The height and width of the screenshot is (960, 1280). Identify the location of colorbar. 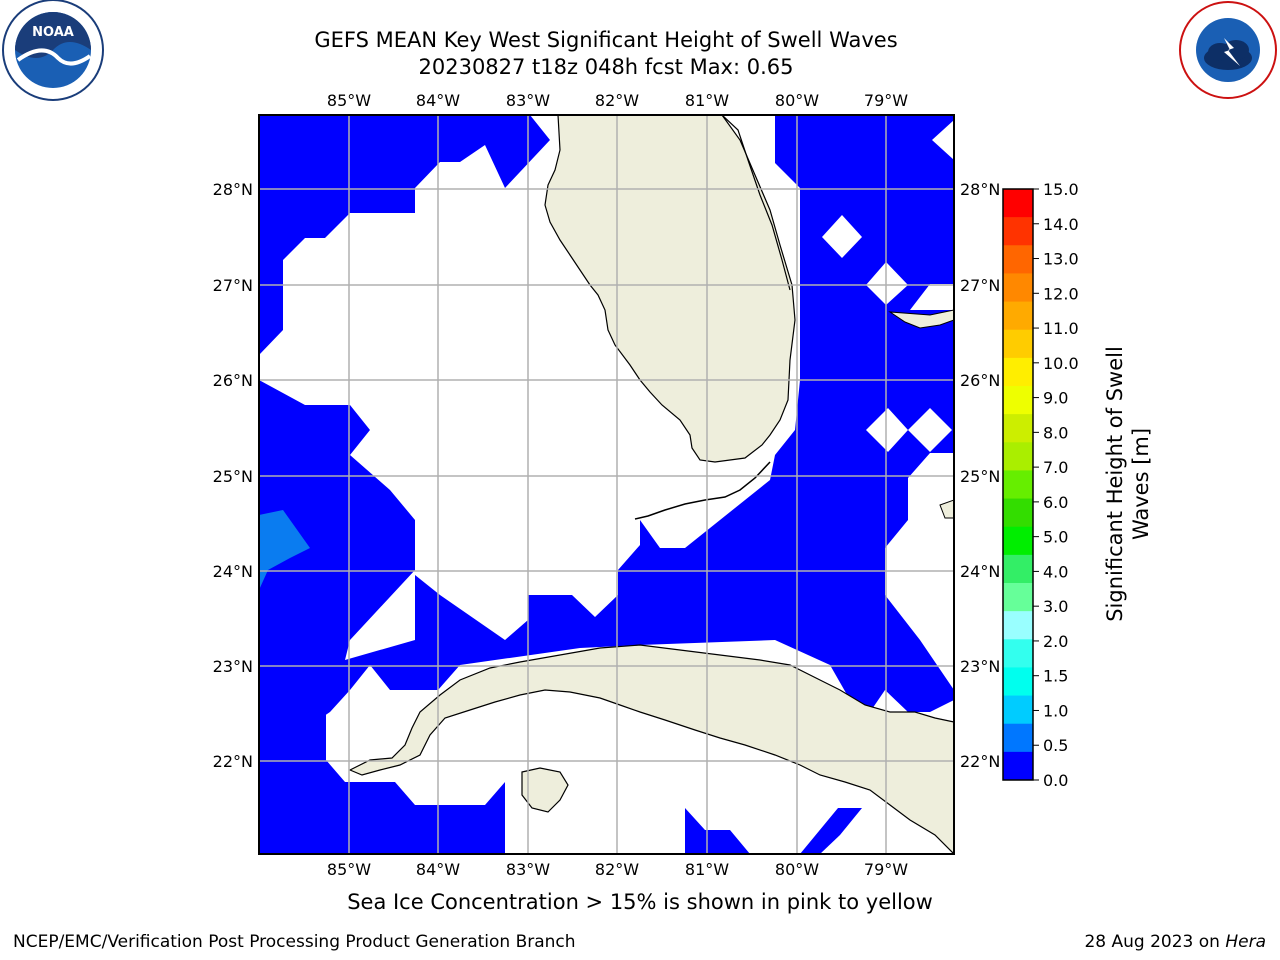
(1018, 484).